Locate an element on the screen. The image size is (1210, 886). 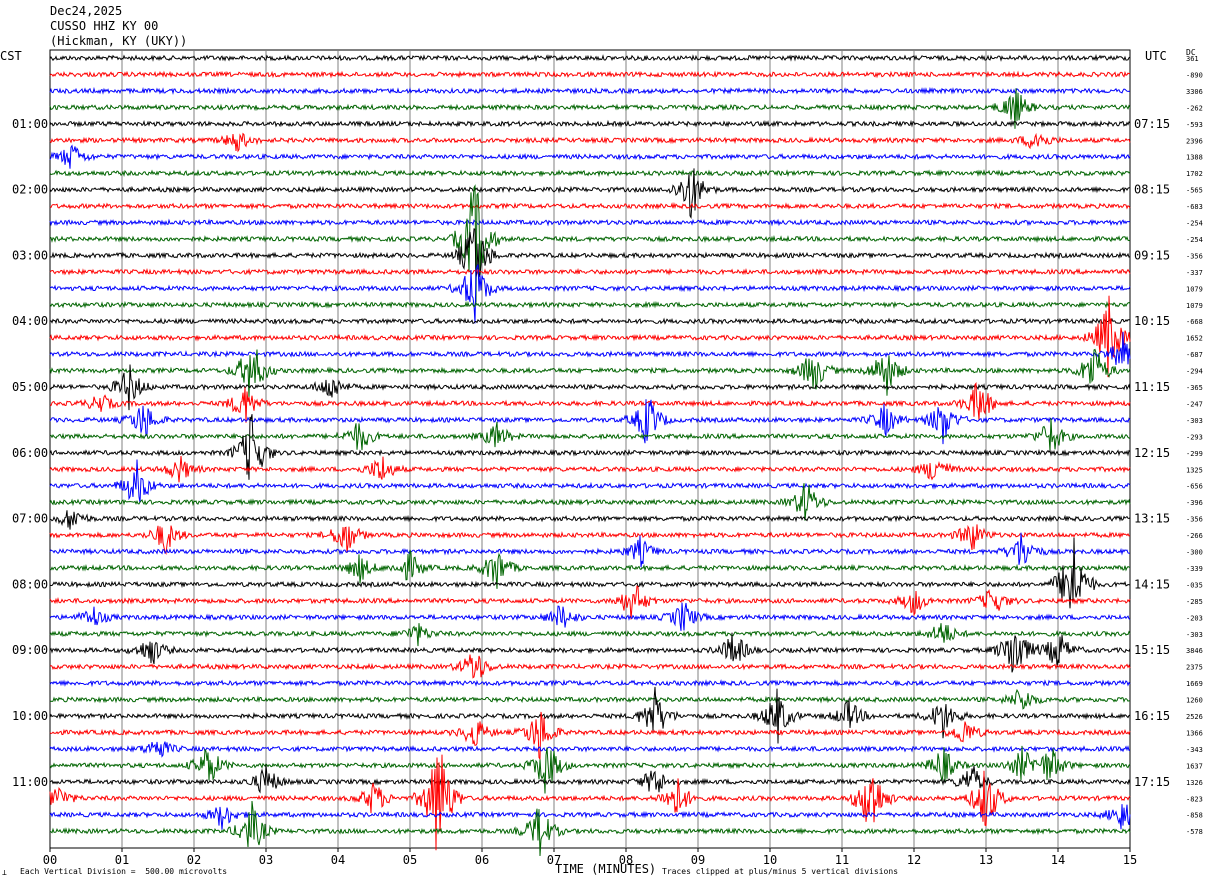
dc-offset-value: -565 is located at coordinates (1194, 191).